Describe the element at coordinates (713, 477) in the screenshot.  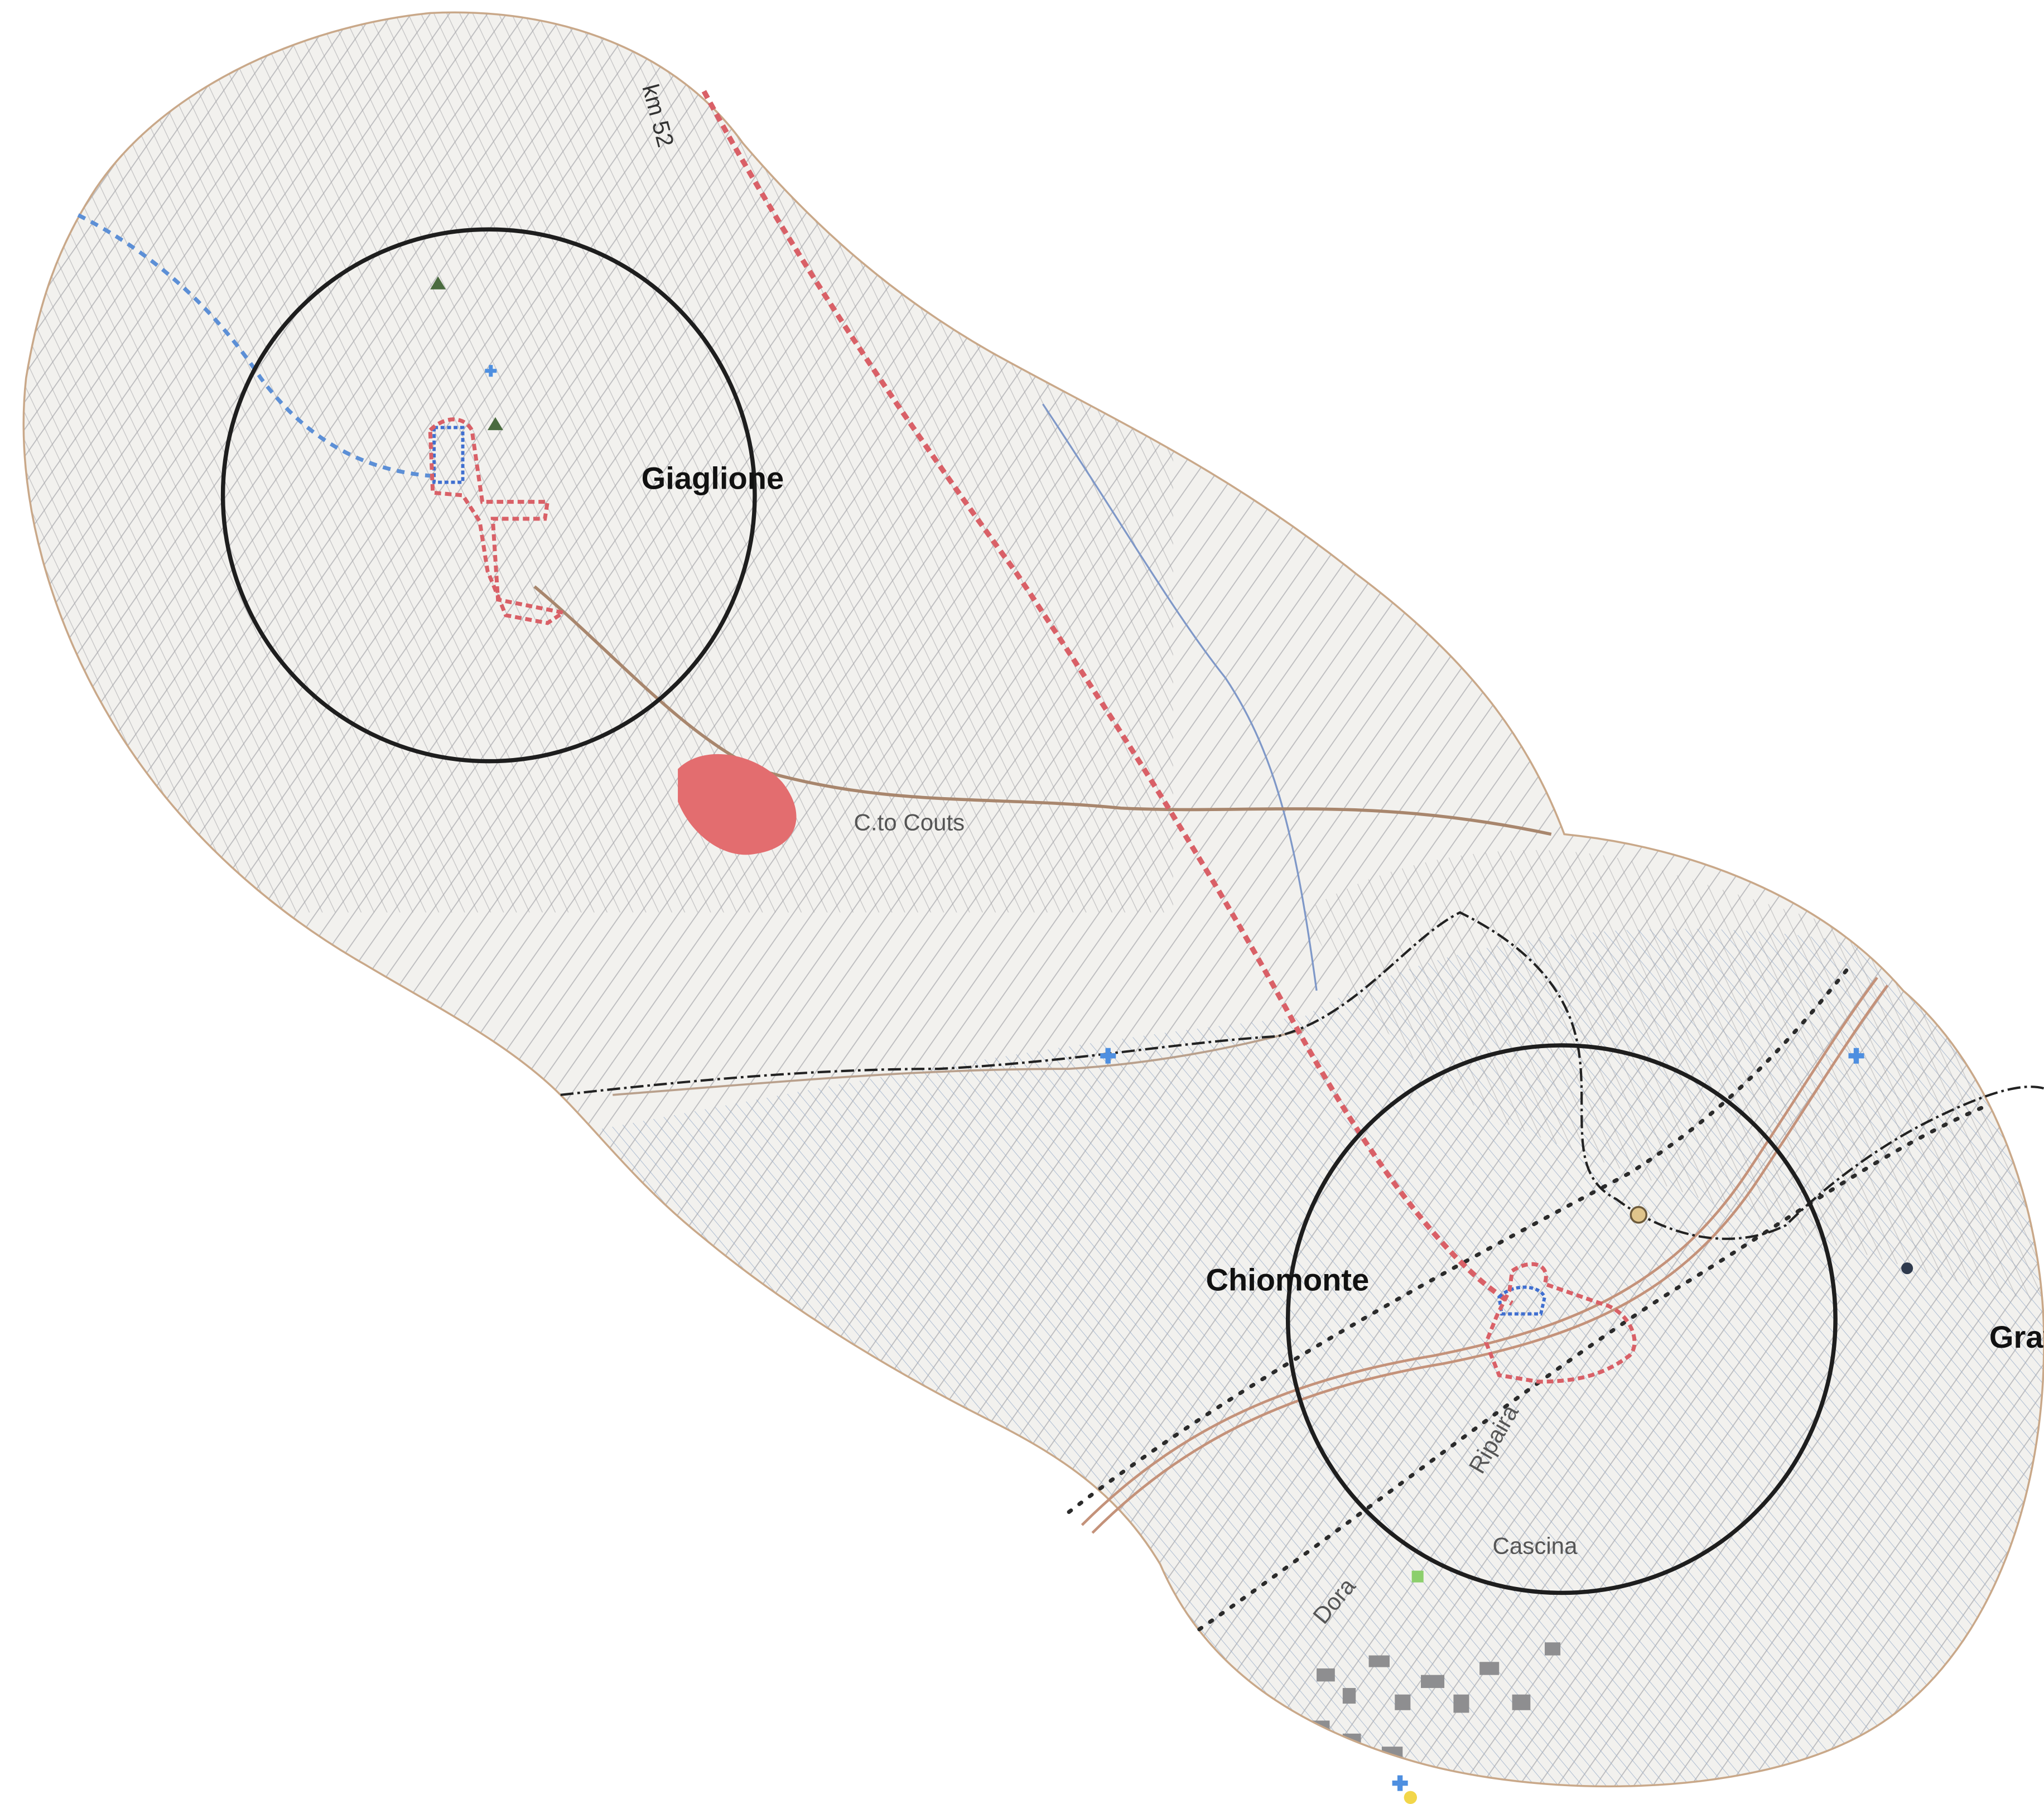
I see `label-giaglione: Giaglione` at that location.